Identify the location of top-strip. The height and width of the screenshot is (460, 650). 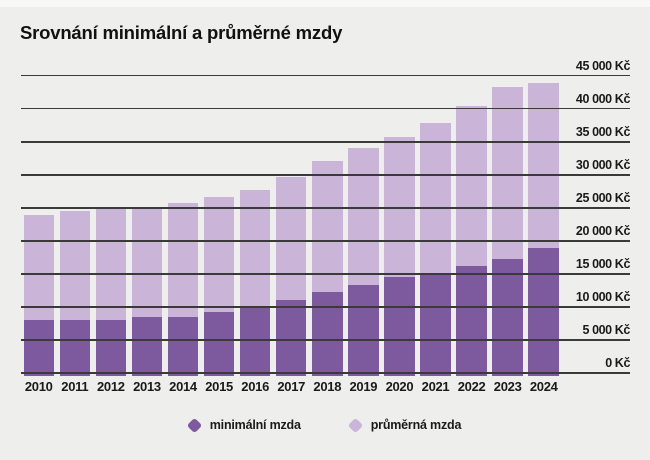
(325, 3).